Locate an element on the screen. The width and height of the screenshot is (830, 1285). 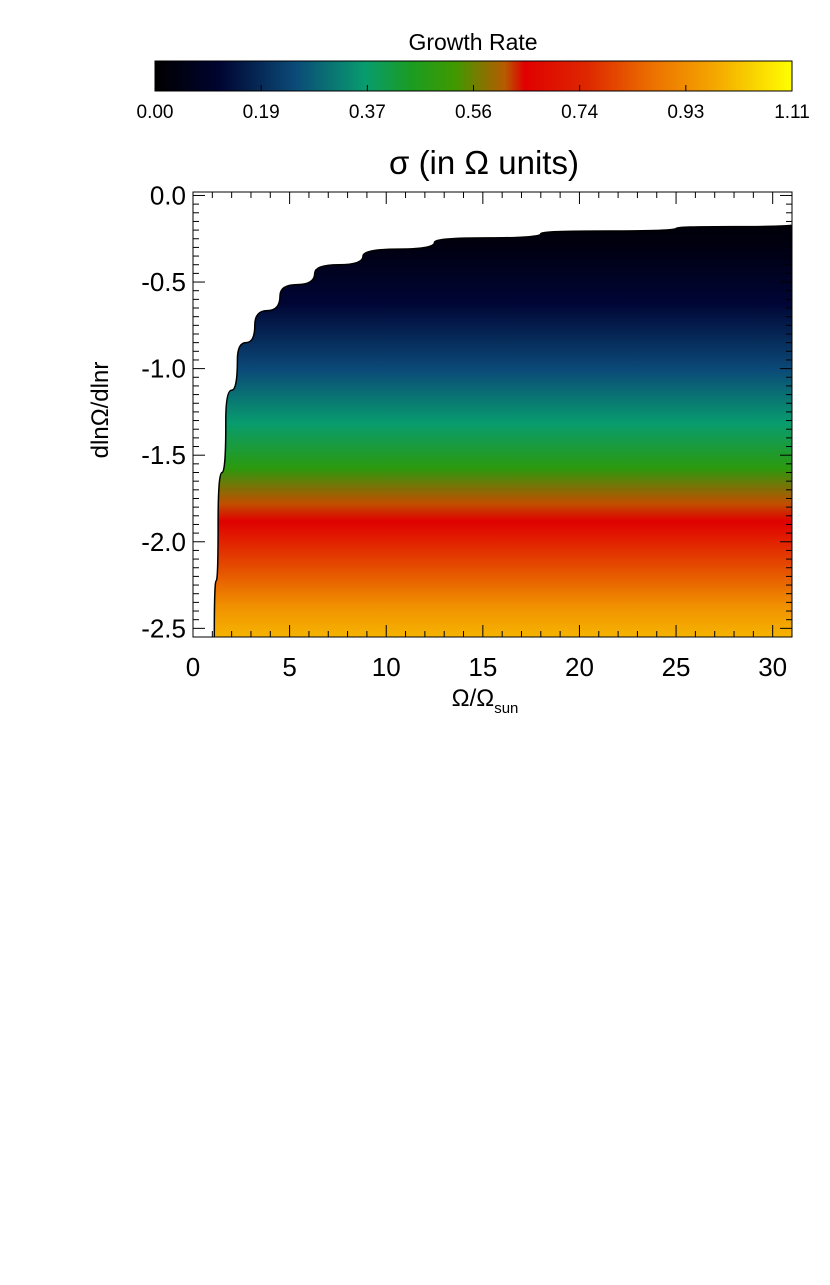
x-tick-label: 15 is located at coordinates (482, 667).